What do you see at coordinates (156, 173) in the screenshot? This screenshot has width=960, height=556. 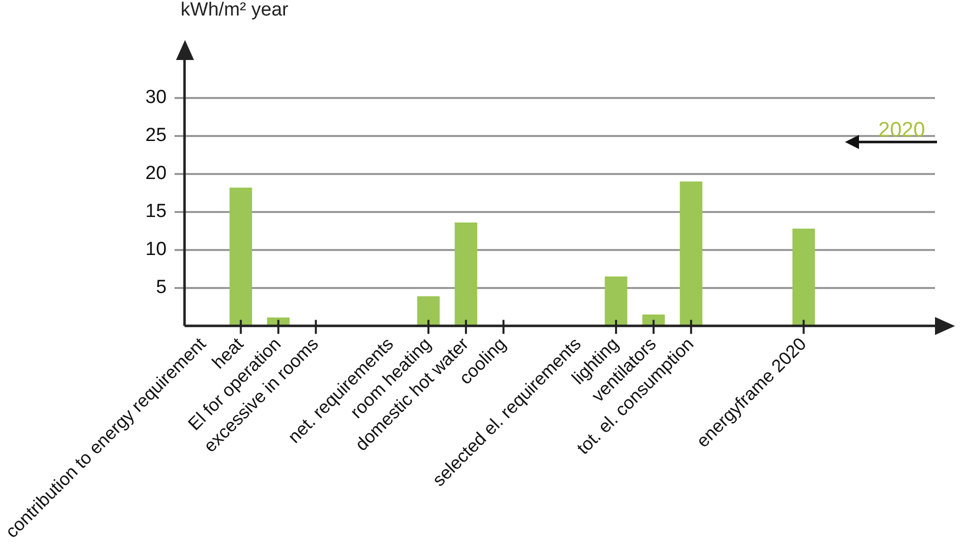 I see `y-tick-label: 20` at bounding box center [156, 173].